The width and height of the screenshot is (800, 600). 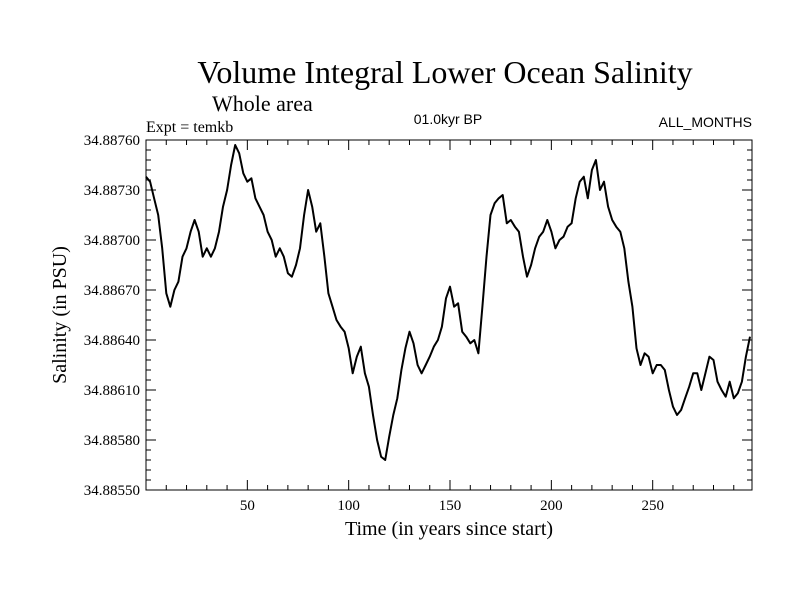 I want to click on y-tick-label: 34.88610, so click(x=112, y=391).